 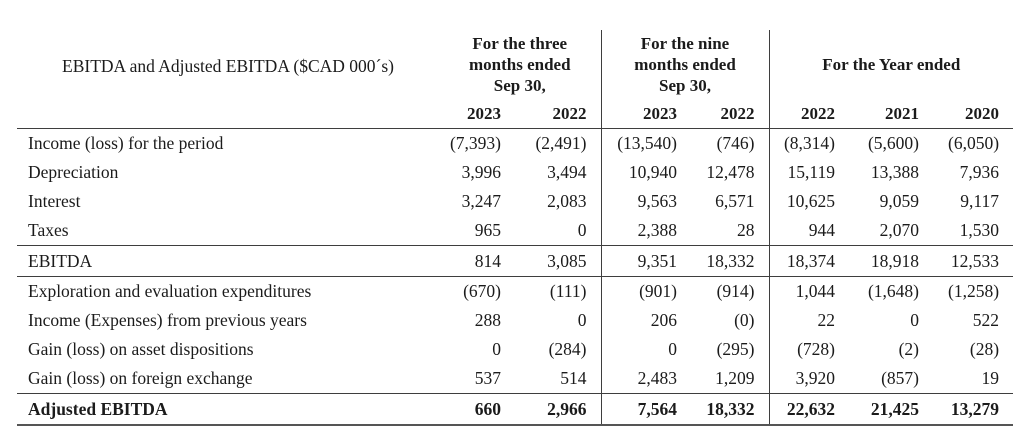 I want to click on row-label: Depreciation, so click(x=73, y=172).